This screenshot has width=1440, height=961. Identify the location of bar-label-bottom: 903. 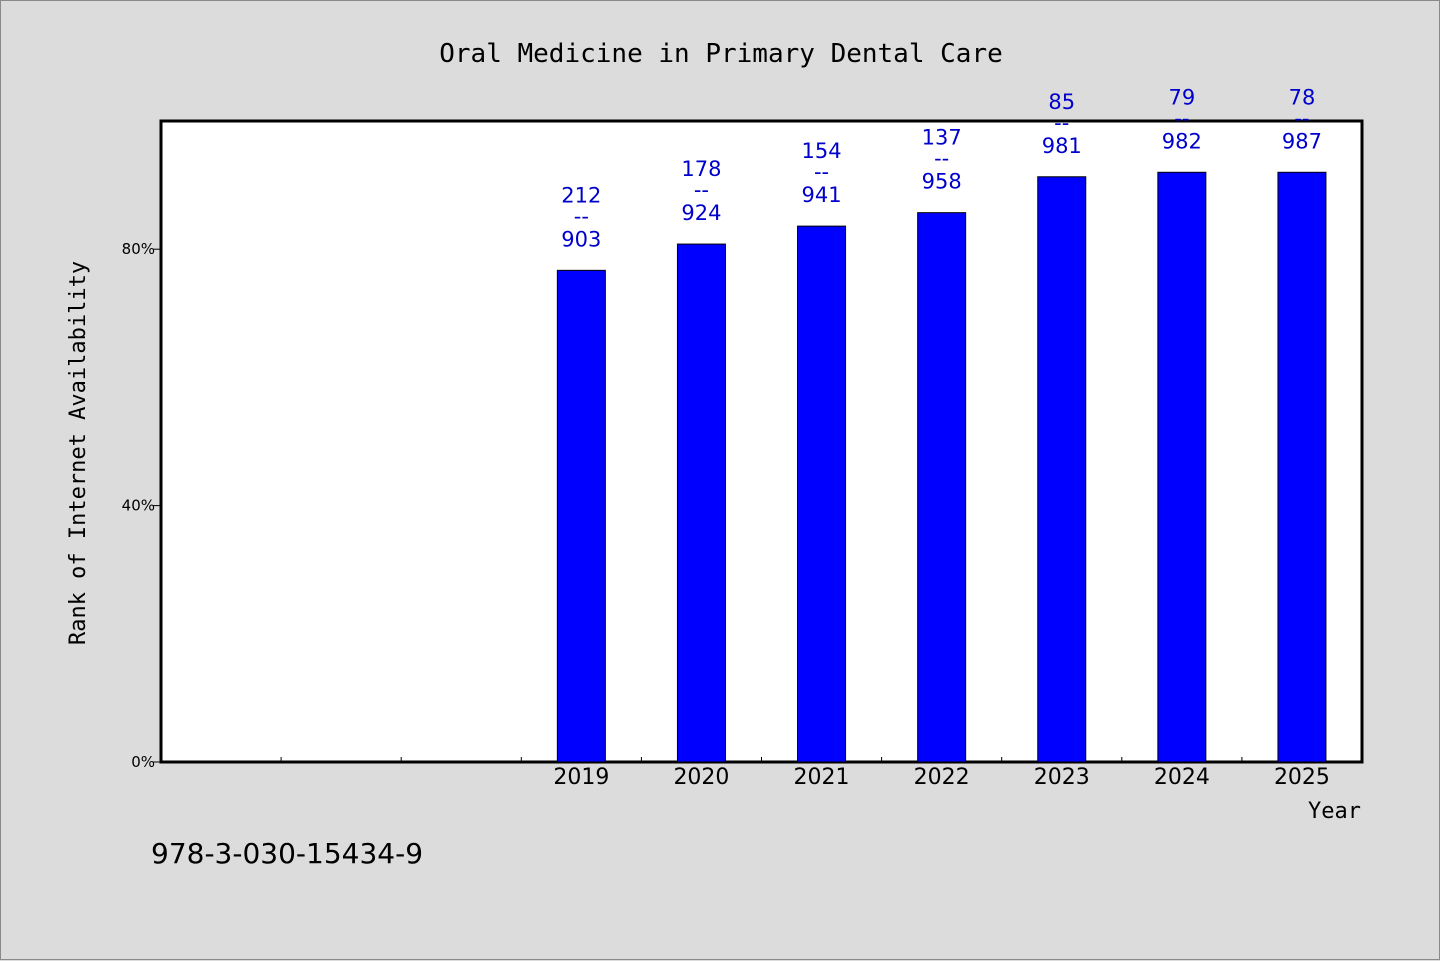
(581, 239).